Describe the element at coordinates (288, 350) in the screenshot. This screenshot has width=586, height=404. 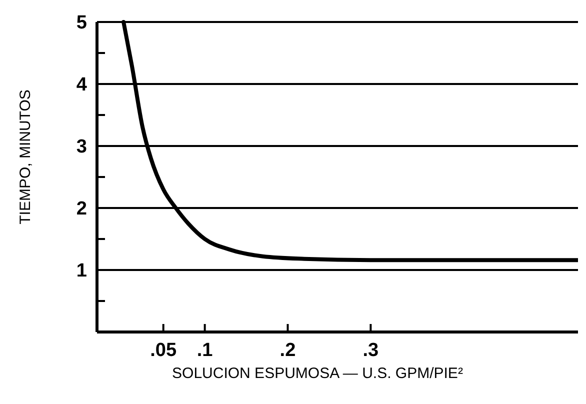
I see `x-tick-label: .2` at that location.